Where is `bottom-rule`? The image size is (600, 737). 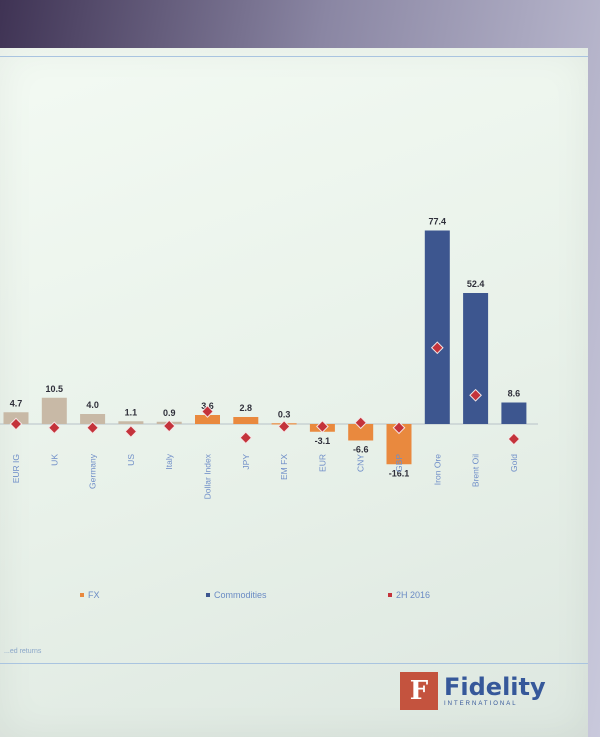
bottom-rule is located at coordinates (294, 663).